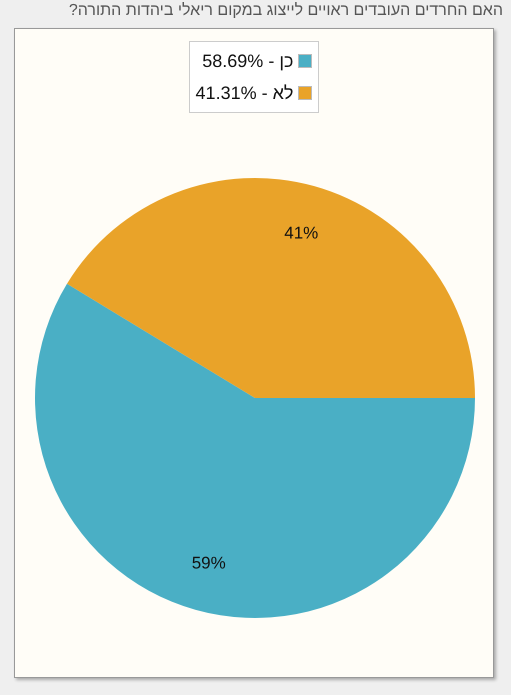 The width and height of the screenshot is (511, 695). What do you see at coordinates (248, 61) in the screenshot?
I see `legend-label: כן - 58.69%` at bounding box center [248, 61].